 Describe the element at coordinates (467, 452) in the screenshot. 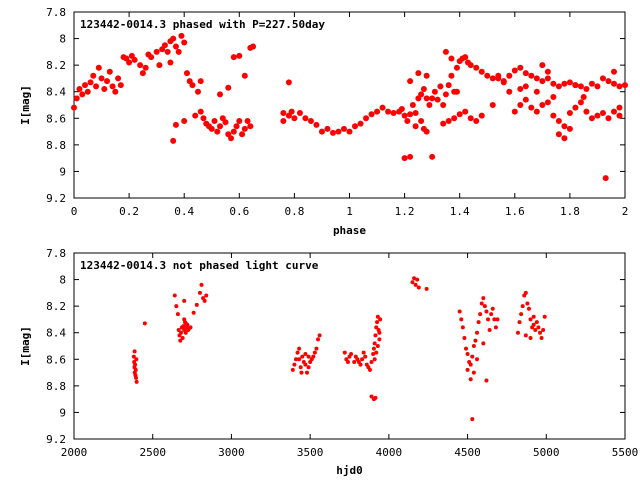

I see `x-tick-label: 4500` at that location.